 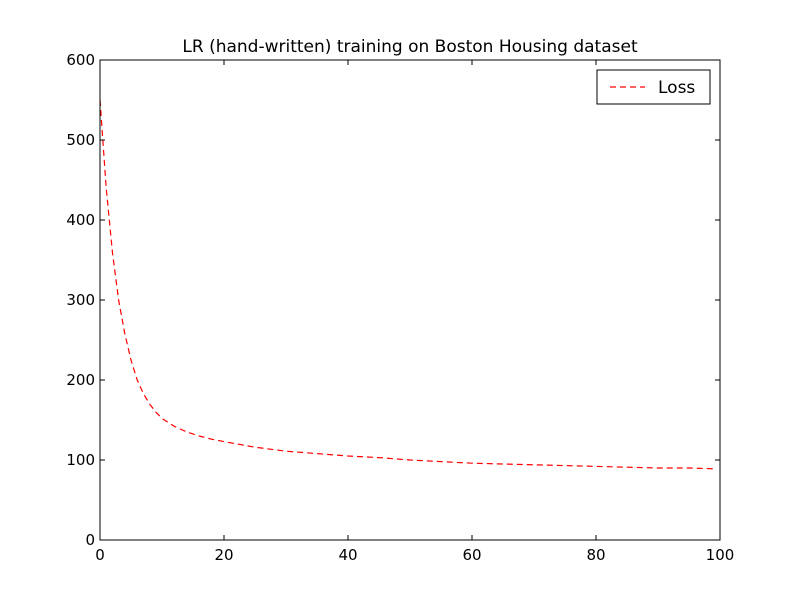 I want to click on x-tick-label: 40, so click(x=347, y=555).